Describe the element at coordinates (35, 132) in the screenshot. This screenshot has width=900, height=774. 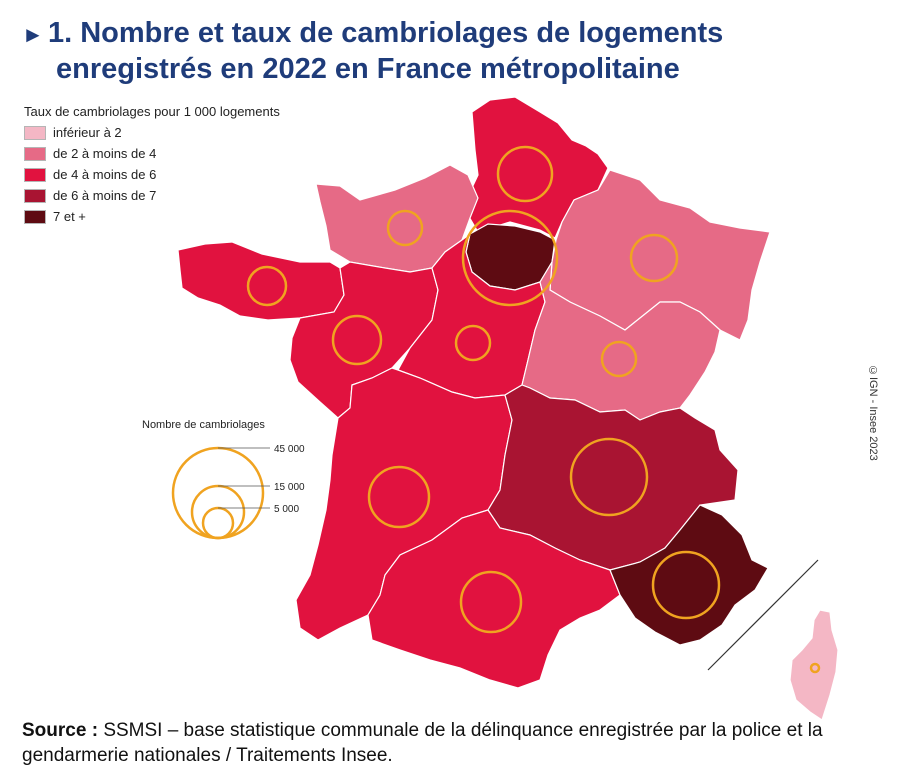
I see `legend-swatch-lt2` at that location.